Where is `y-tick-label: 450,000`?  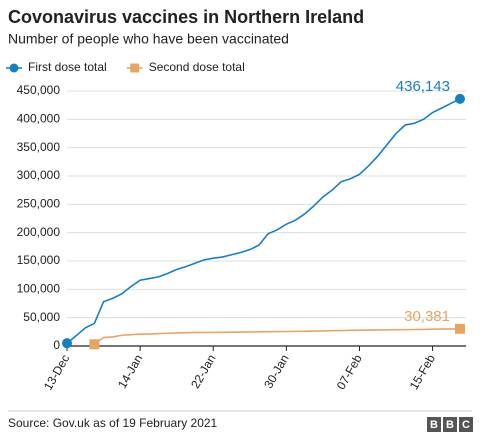 y-tick-label: 450,000 is located at coordinates (39, 90).